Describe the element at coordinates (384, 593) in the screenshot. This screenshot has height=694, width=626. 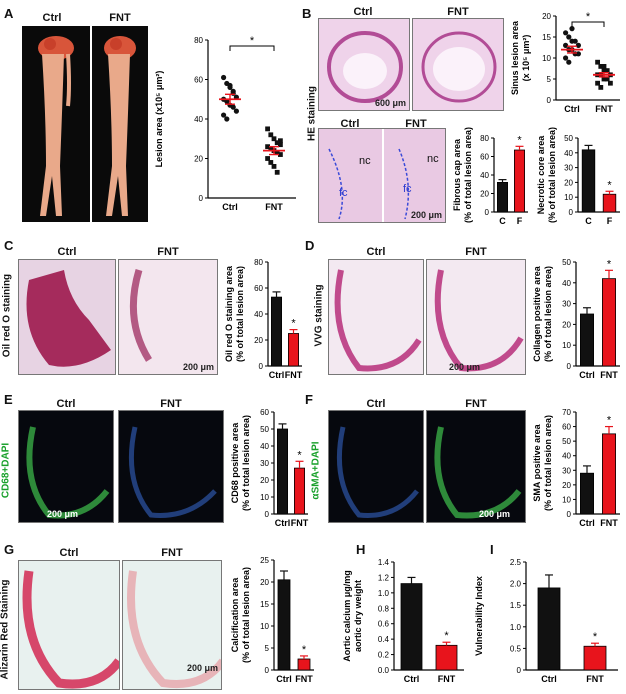
I see `y-tick-label: 1.0` at that location.